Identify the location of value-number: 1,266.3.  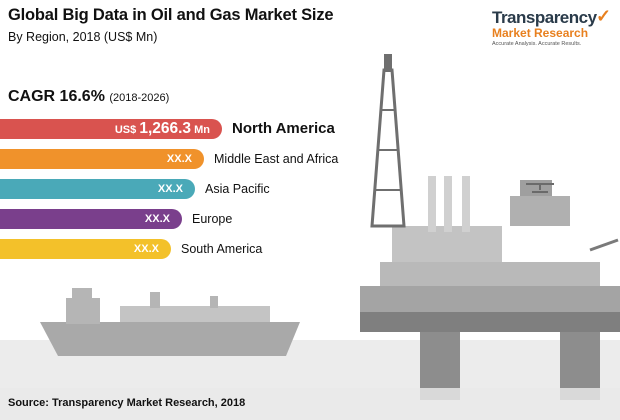
(165, 128).